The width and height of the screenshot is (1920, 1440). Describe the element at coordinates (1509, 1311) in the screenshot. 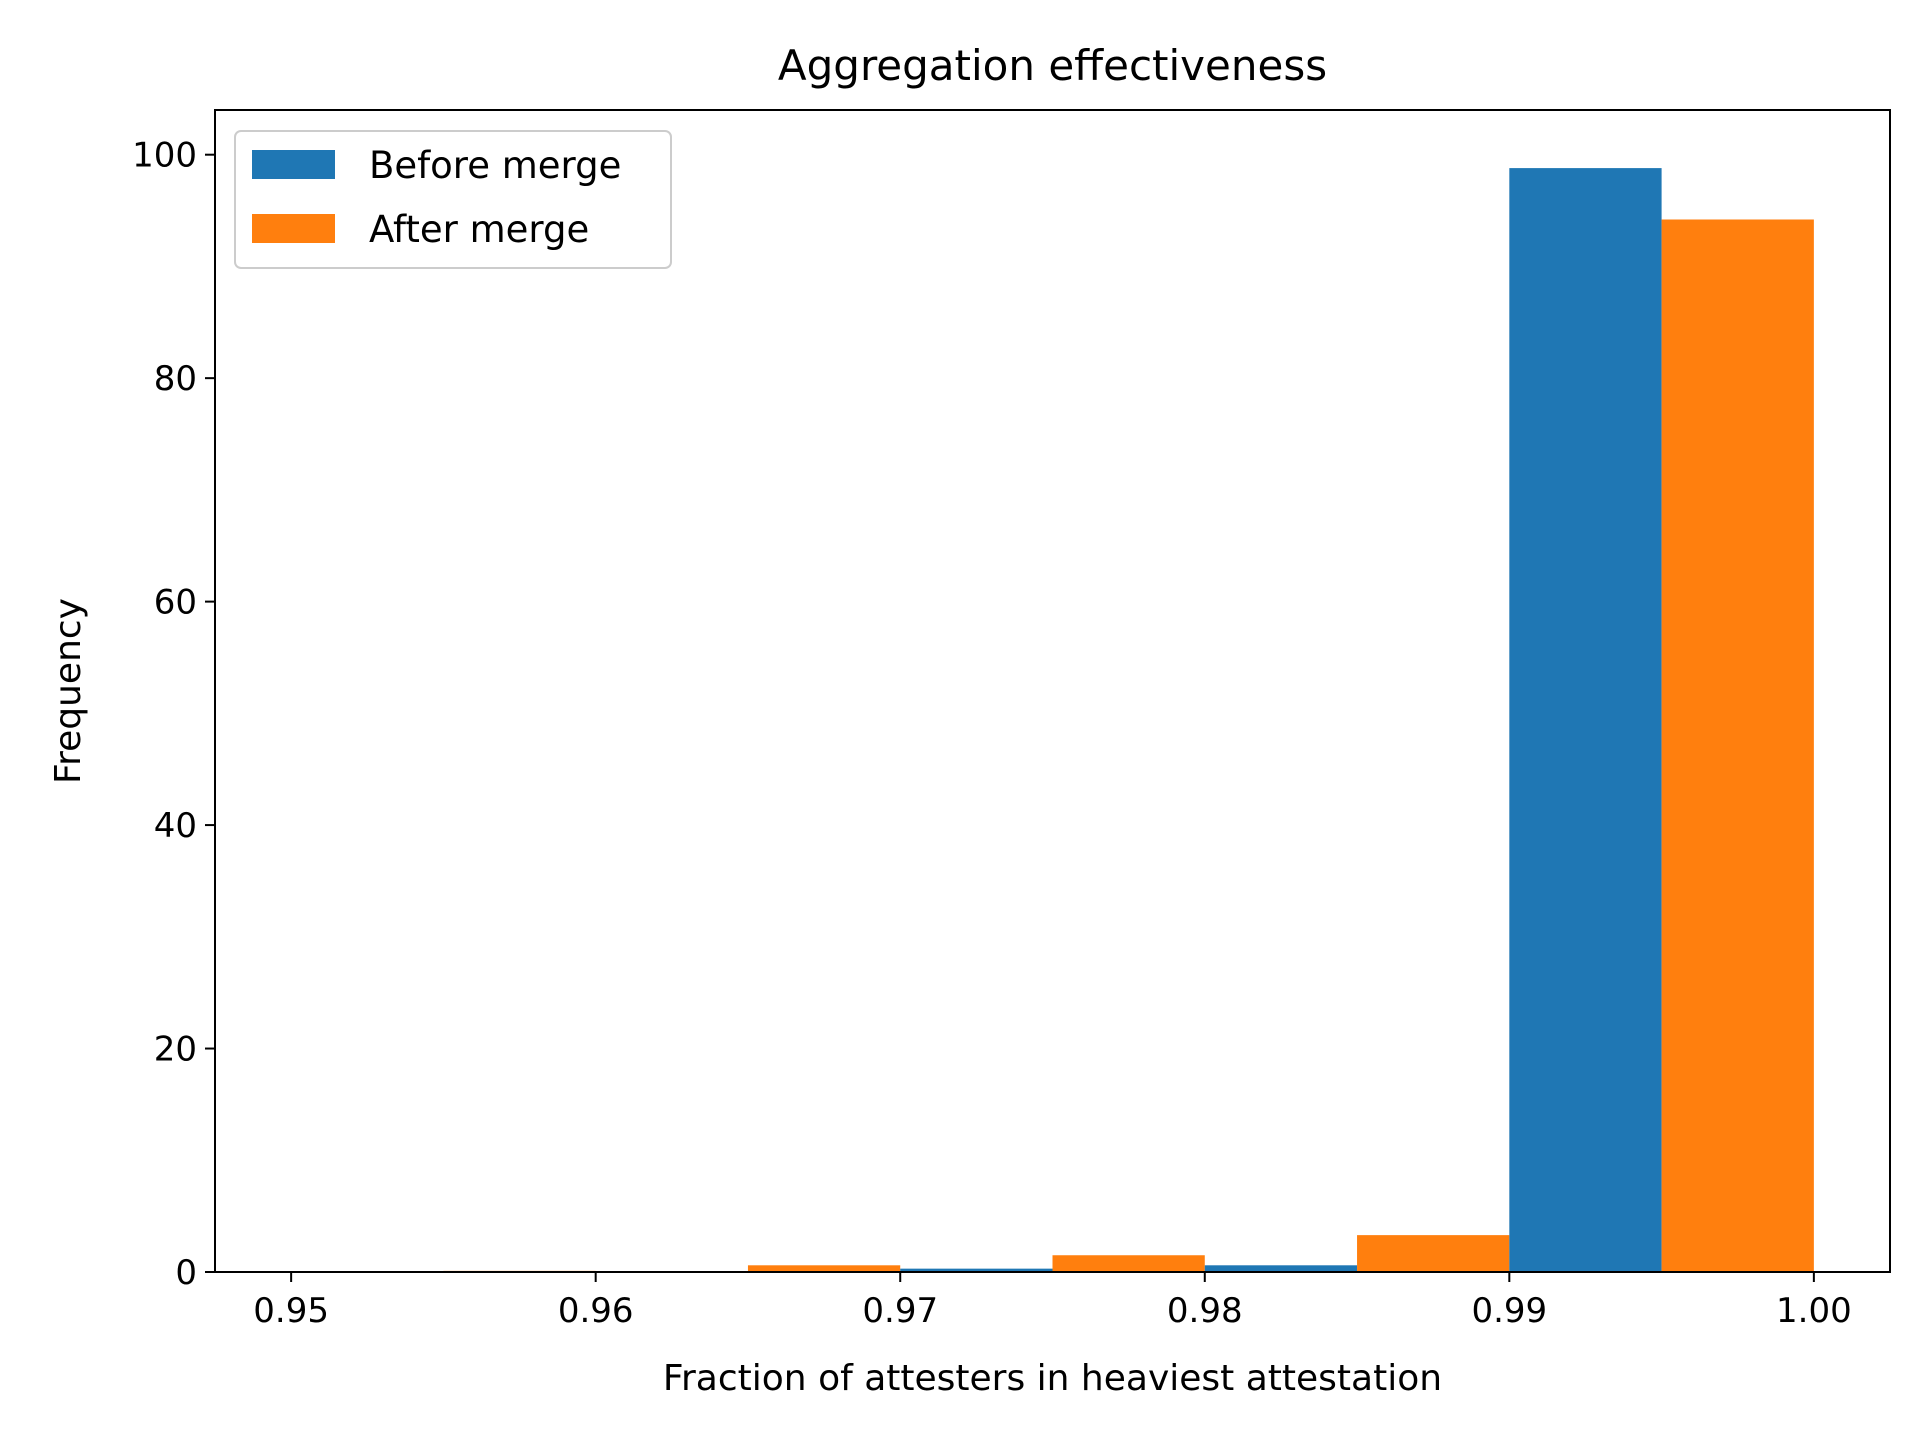

I see `x-tick-label-4: 0.99` at that location.